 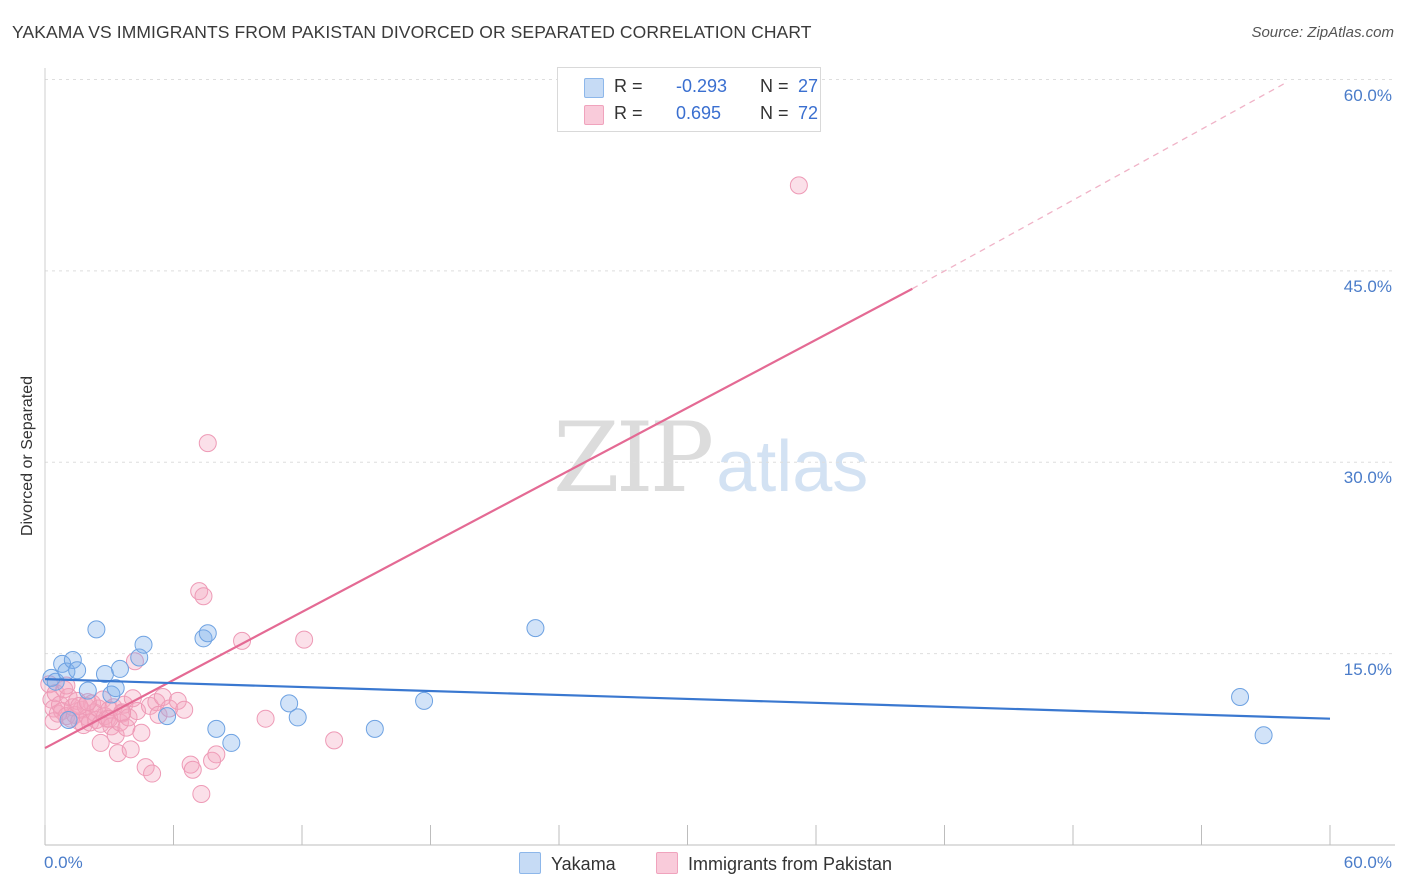 I want to click on watermark: ZIPatlas, so click(x=710, y=458).